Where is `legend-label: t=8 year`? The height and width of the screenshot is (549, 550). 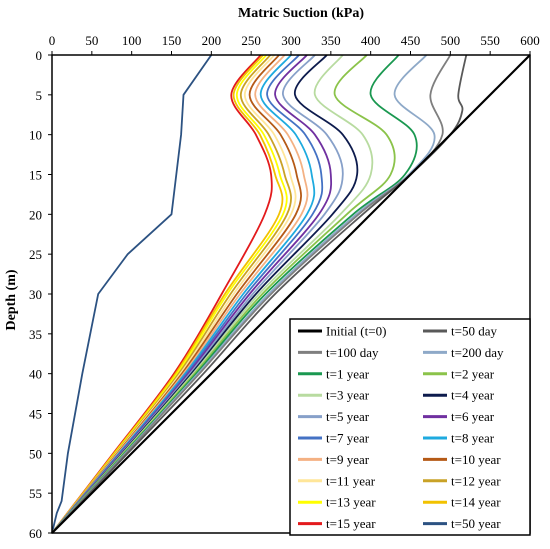 legend-label: t=8 year is located at coordinates (473, 438).